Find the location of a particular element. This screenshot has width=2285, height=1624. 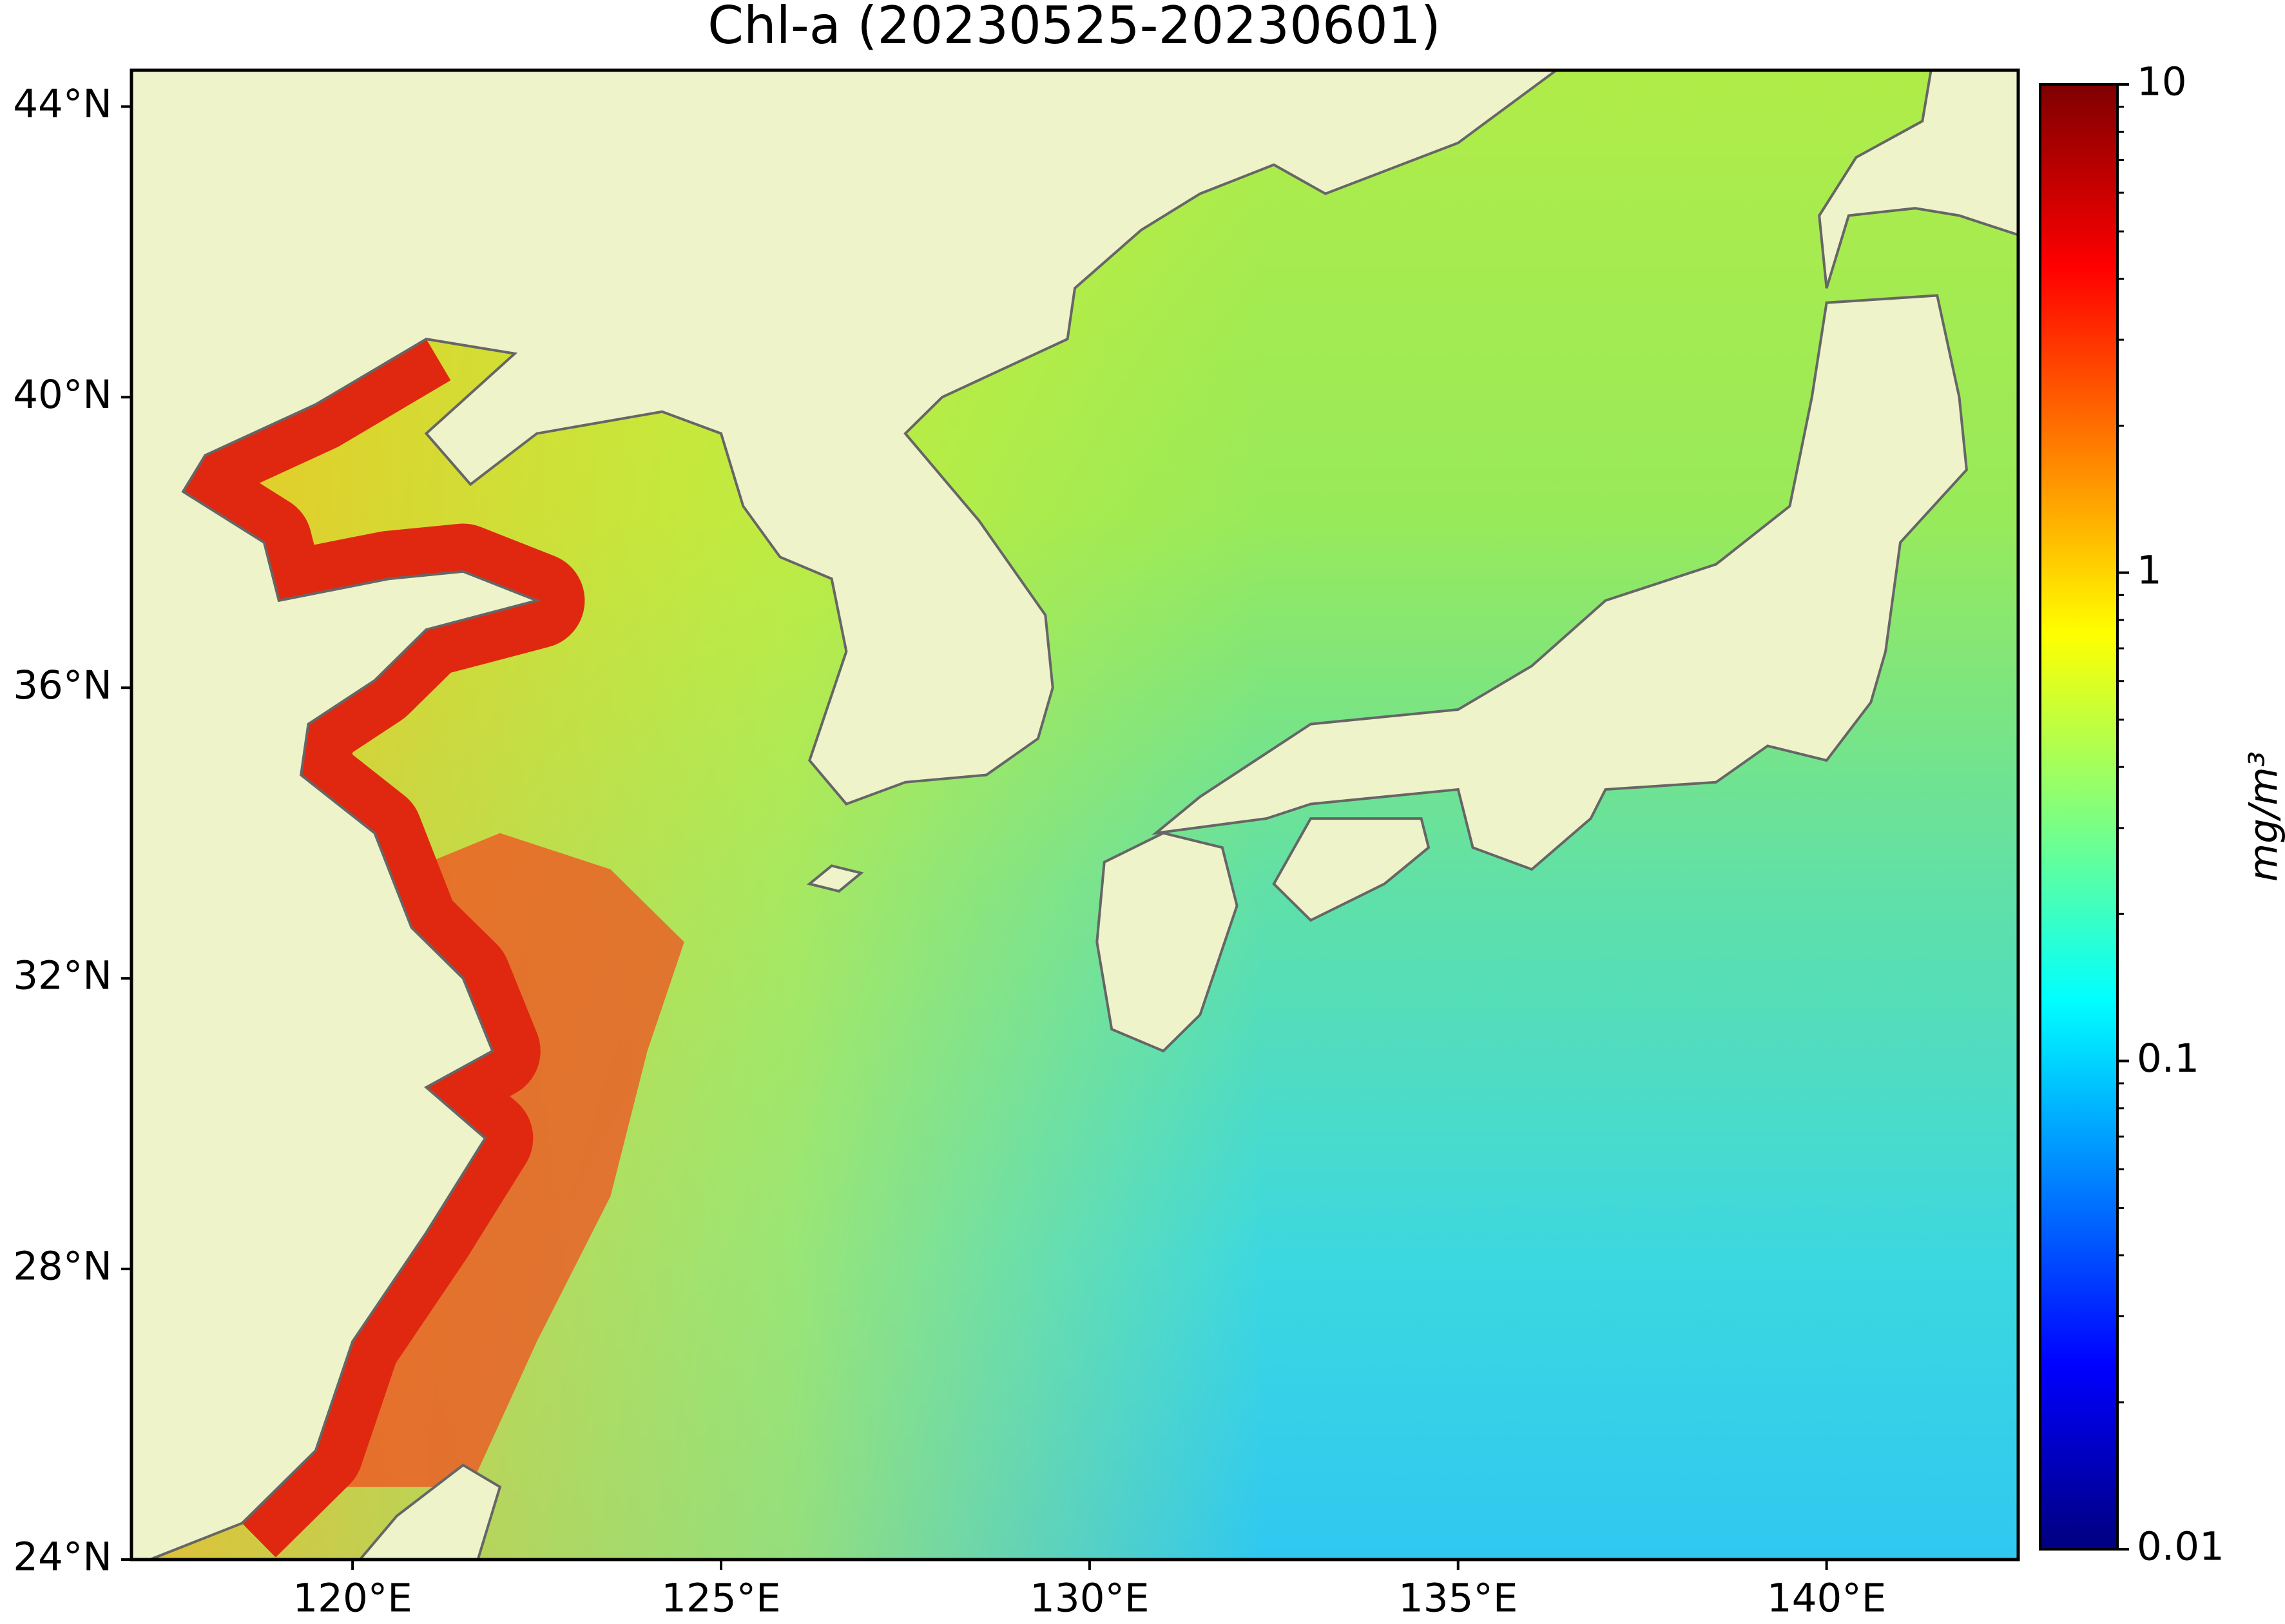

y-tick-label: 44°N is located at coordinates (62, 104).